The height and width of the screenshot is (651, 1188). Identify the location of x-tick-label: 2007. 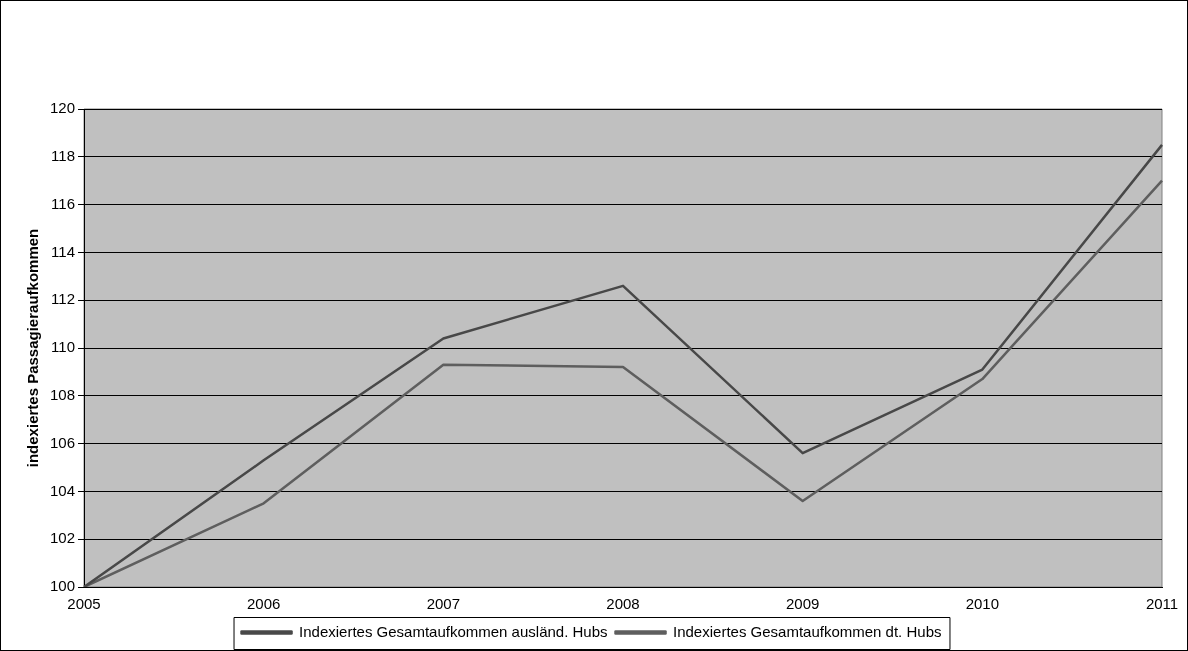
(443, 604).